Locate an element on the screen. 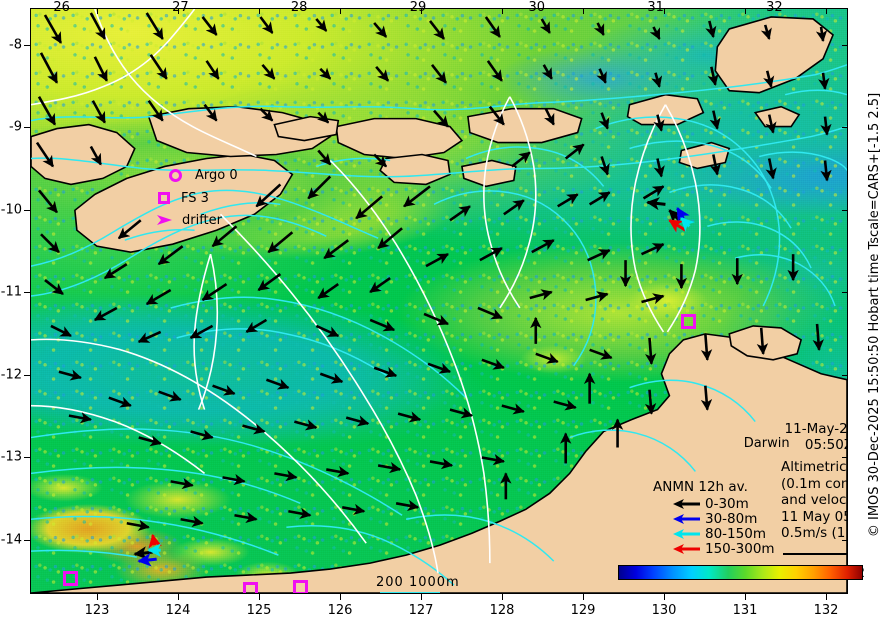  bathymetry-key-swatch is located at coordinates (410, 592).